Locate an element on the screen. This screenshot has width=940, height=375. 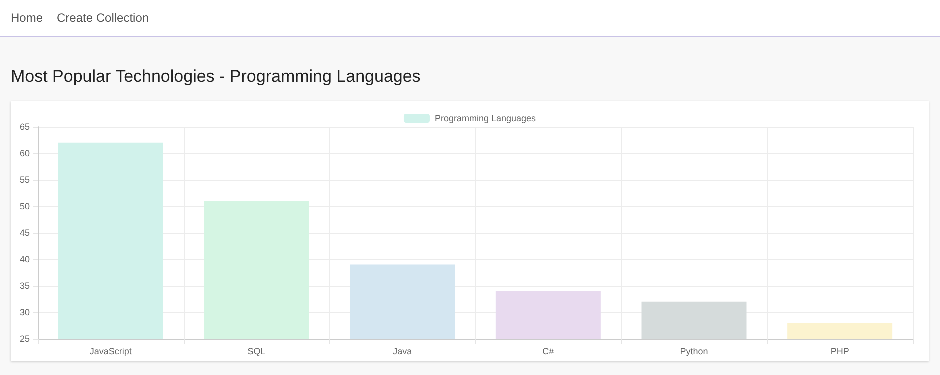
x-tick-label: C# is located at coordinates (548, 351).